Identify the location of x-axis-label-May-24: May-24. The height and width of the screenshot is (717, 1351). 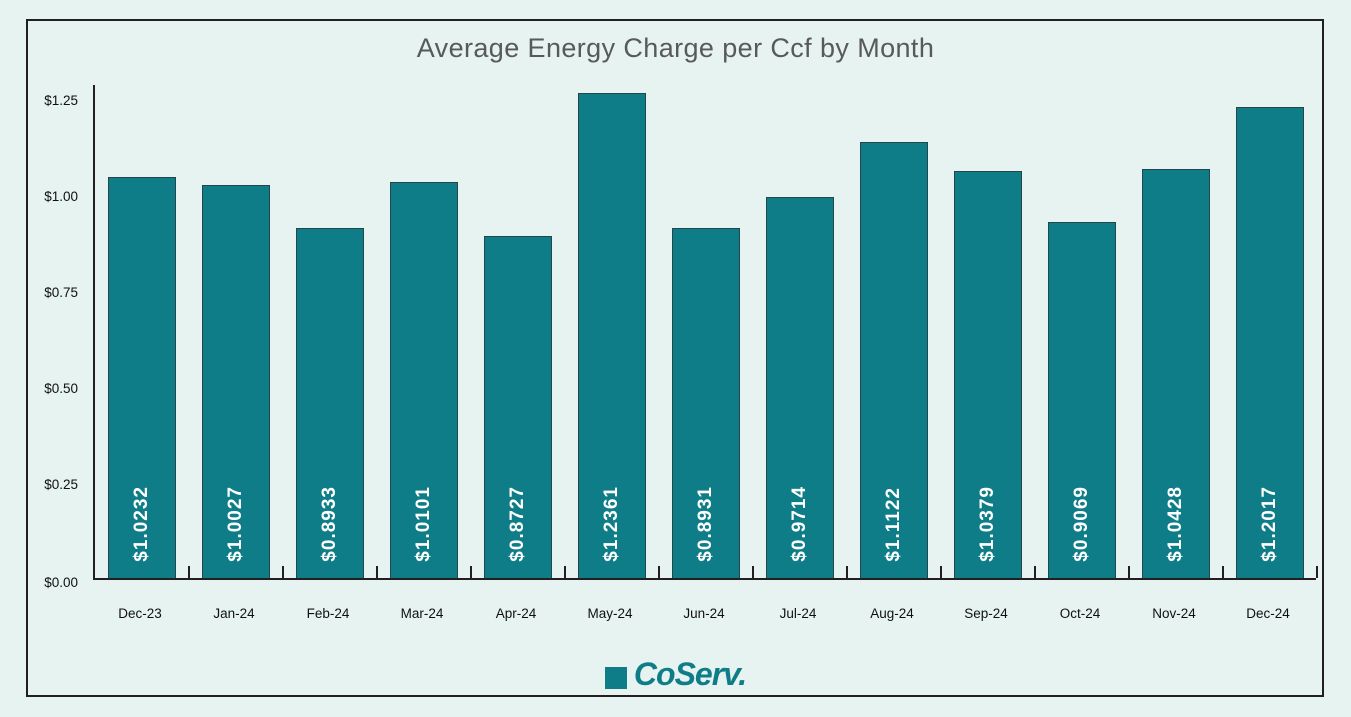
(610, 613).